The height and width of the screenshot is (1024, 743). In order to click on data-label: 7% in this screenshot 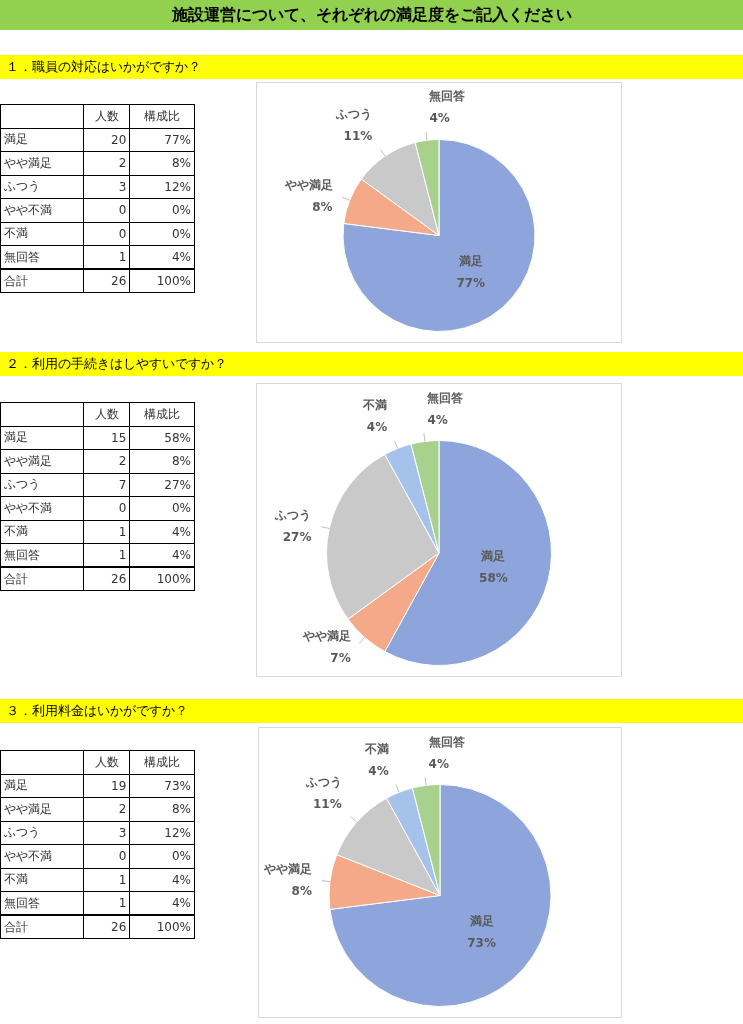, I will do `click(340, 657)`.